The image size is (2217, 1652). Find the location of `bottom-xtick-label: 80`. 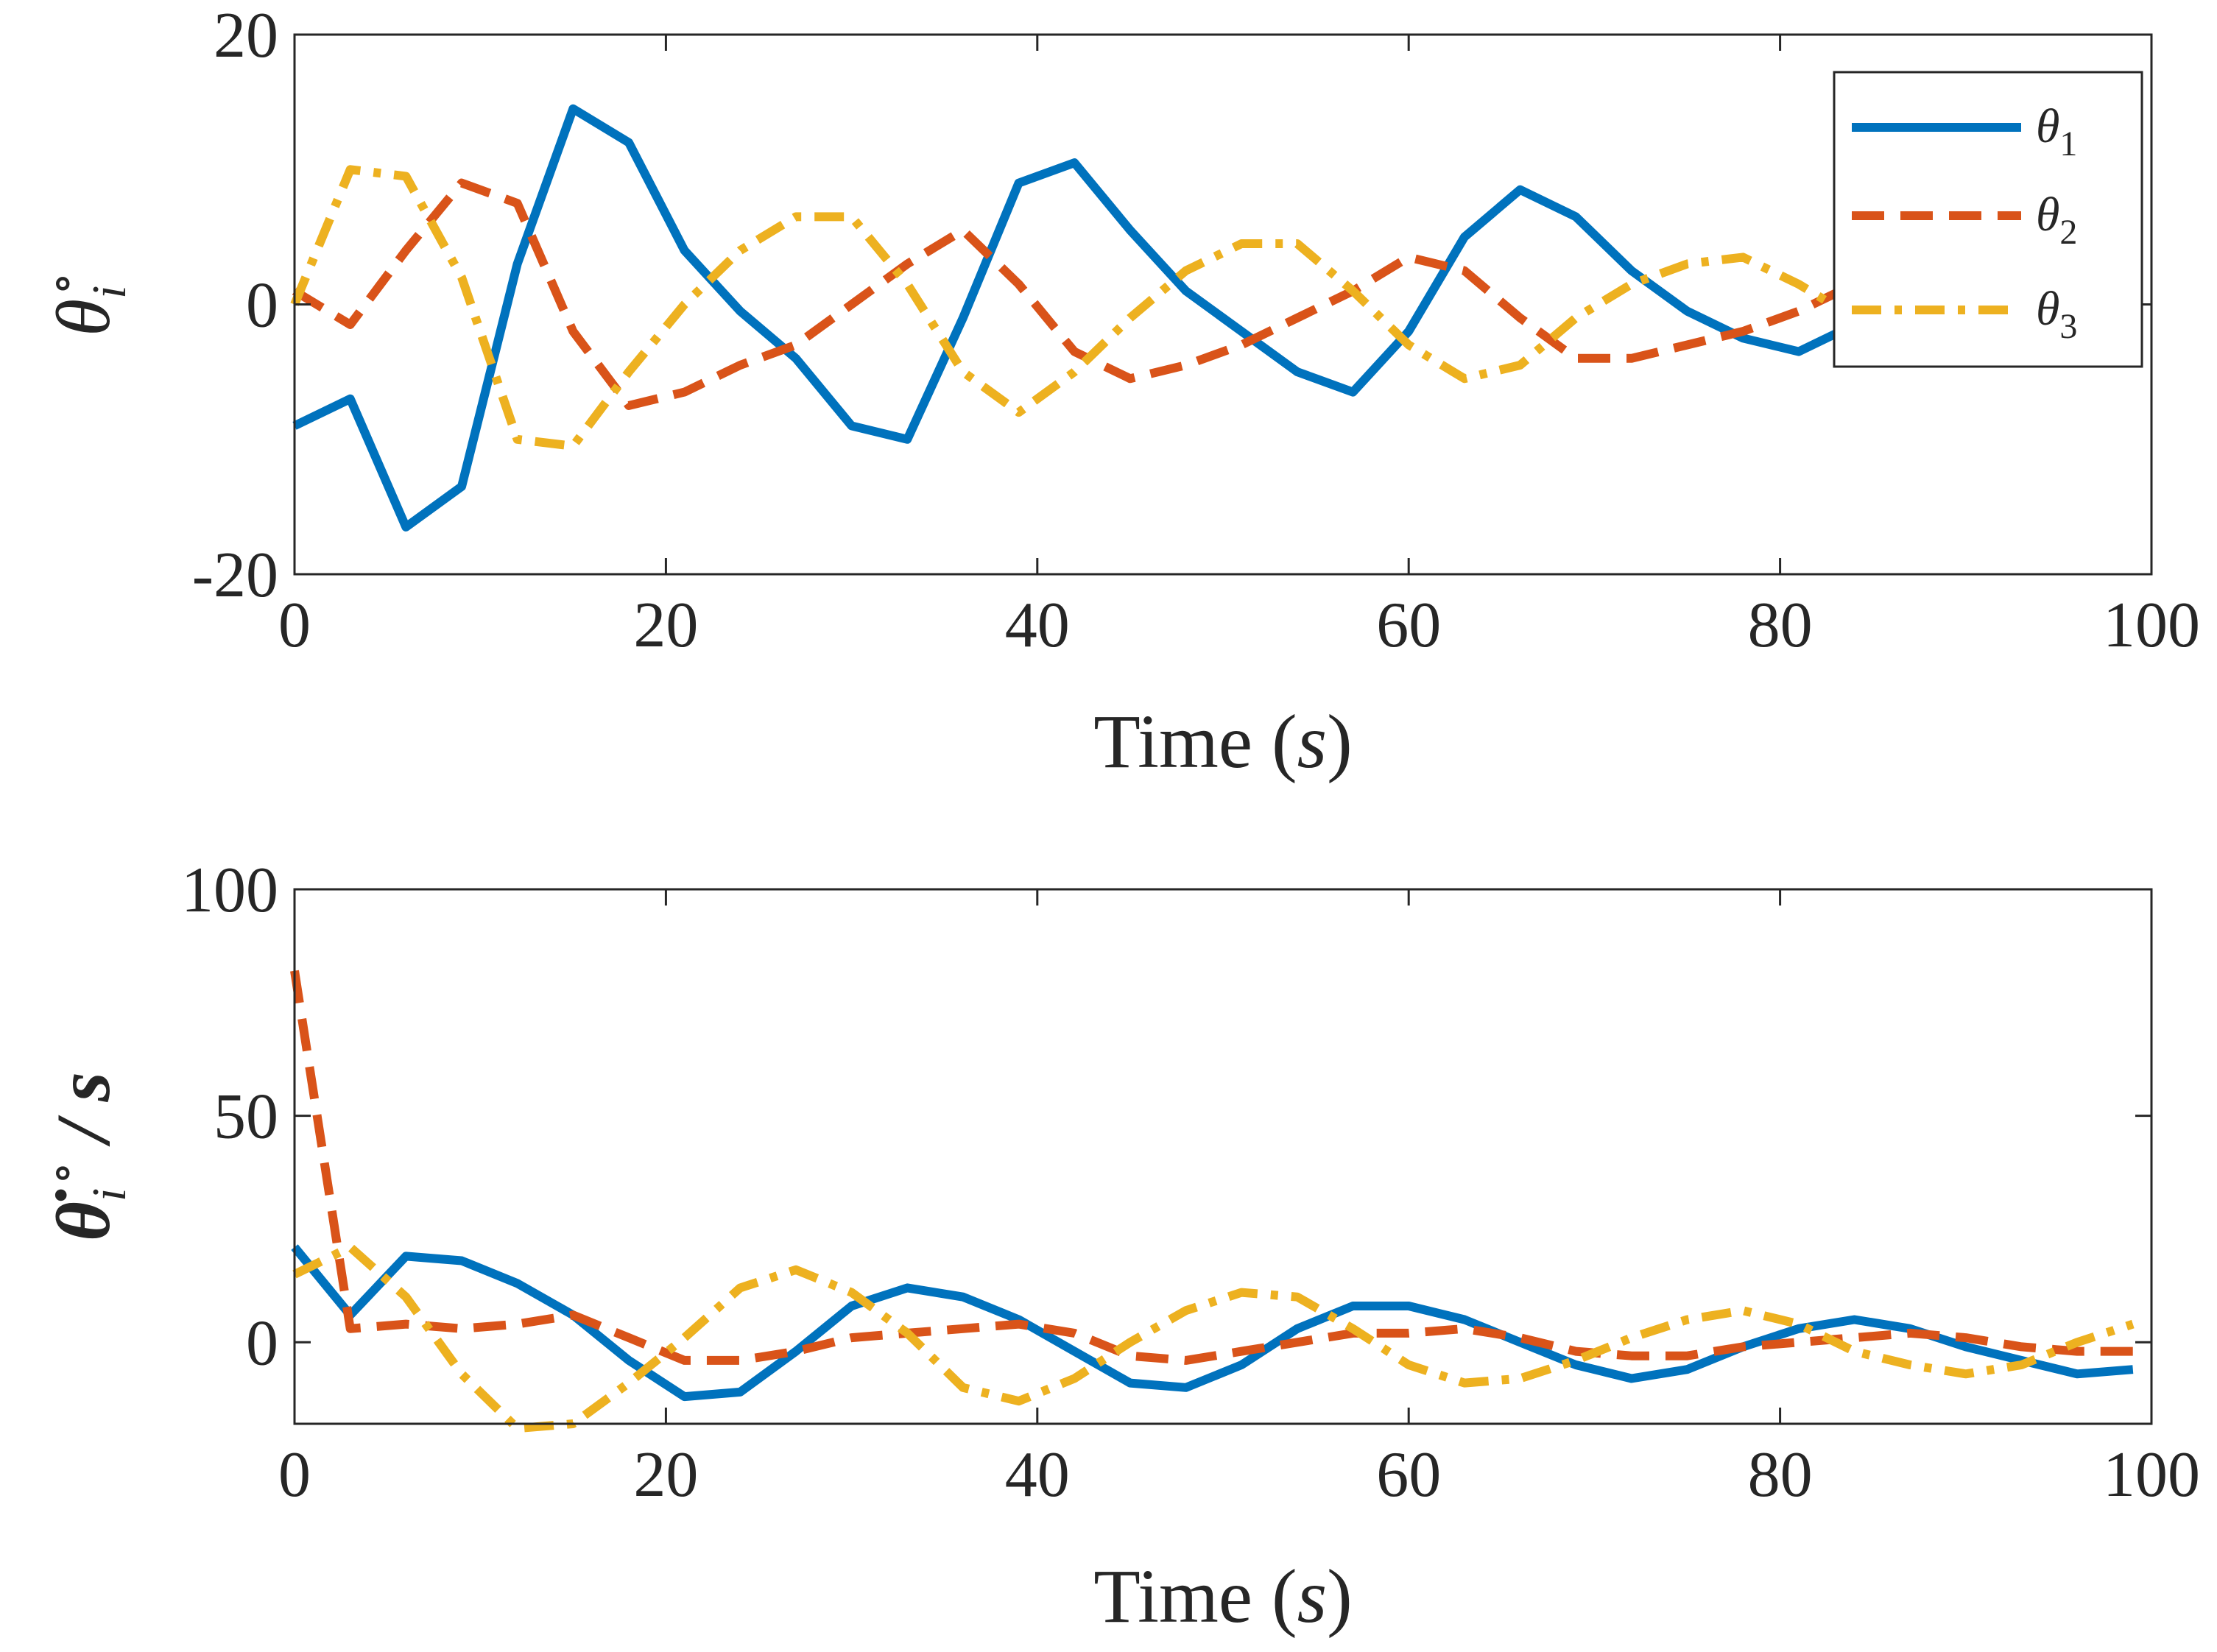

bottom-xtick-label: 80 is located at coordinates (1781, 1475).